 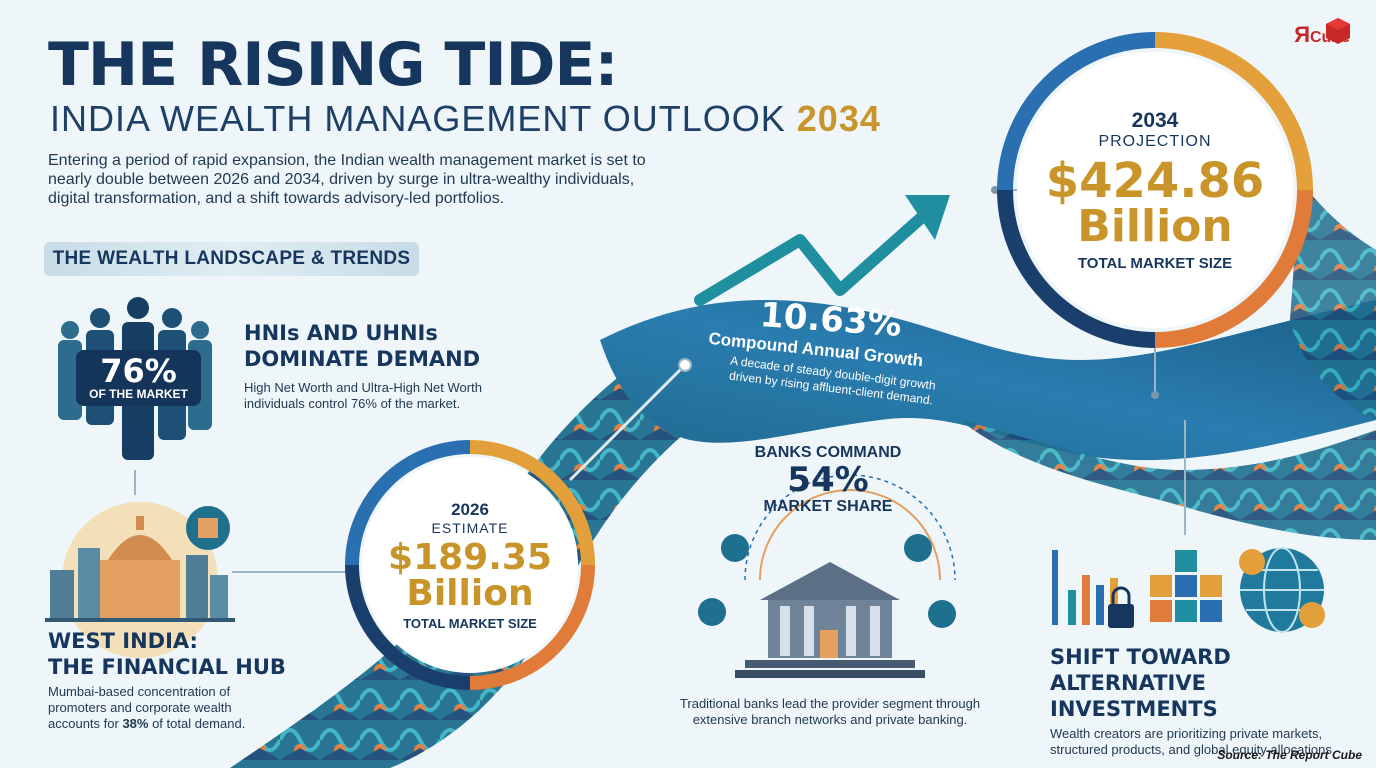 I want to click on logo-cube-icon, so click(x=1338, y=31).